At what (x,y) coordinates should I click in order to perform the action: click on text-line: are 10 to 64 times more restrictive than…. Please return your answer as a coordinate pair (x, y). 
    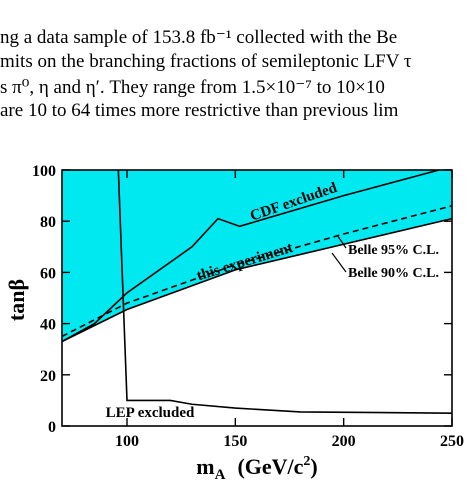
    Looking at the image, I should click on (199, 110).